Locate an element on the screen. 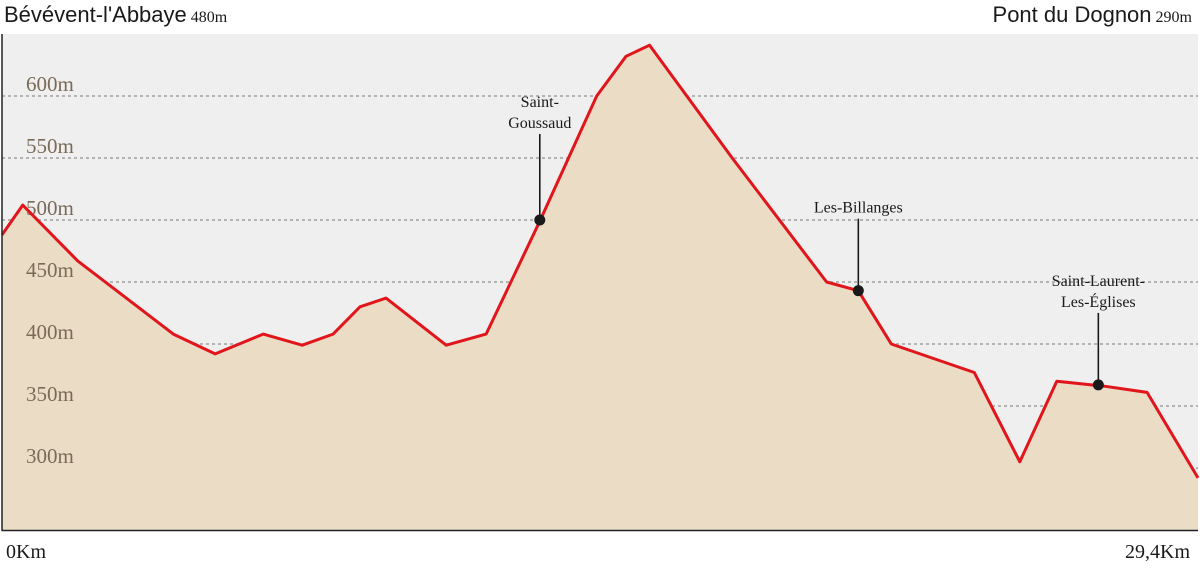  waypoint-label: Saint-Laurent- is located at coordinates (1098, 281).